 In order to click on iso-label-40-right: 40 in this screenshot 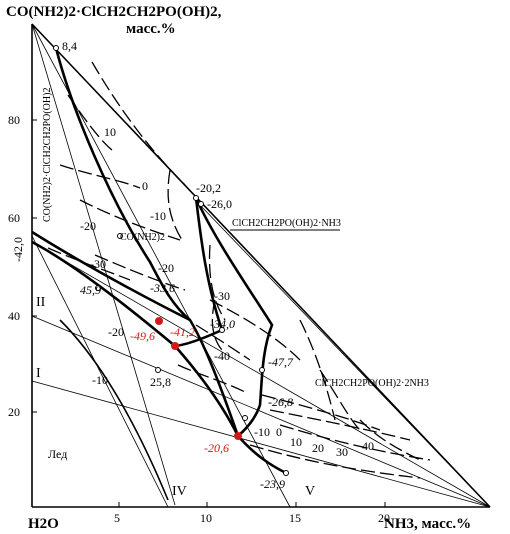, I will do `click(368, 446)`.